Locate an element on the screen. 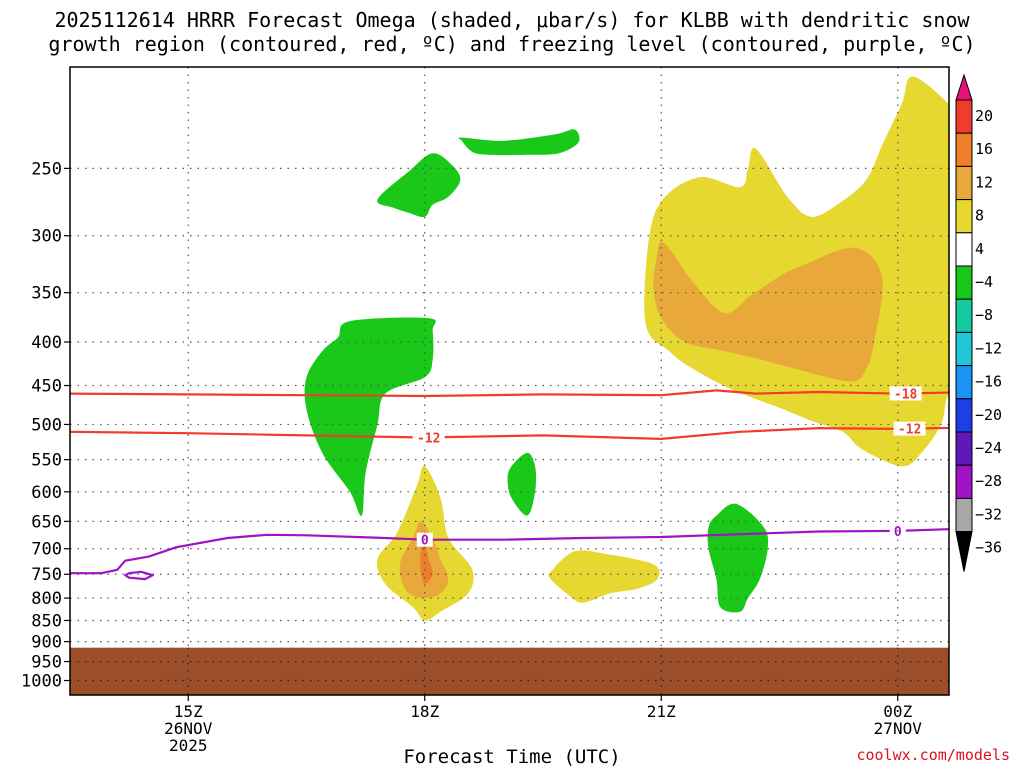 This screenshot has width=1024, height=768. colorbar-label-2: 12 is located at coordinates (984, 182).